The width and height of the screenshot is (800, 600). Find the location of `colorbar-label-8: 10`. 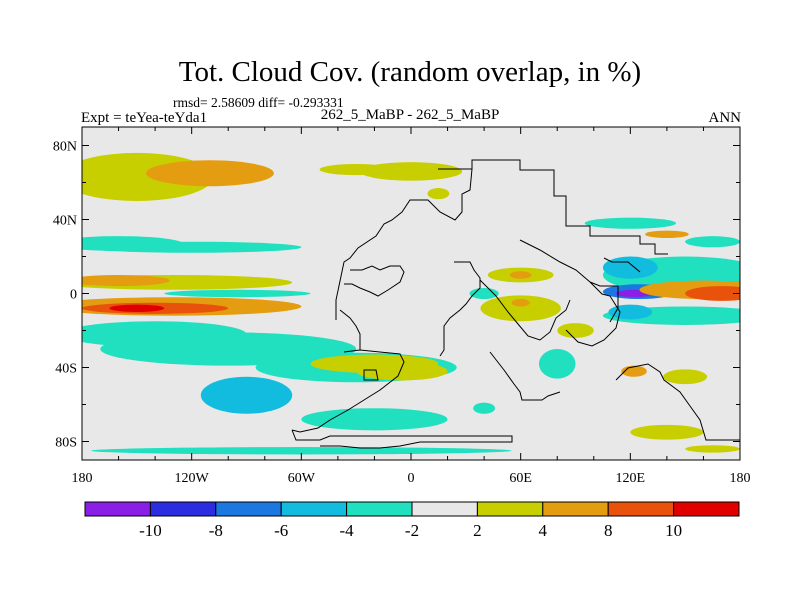

colorbar-label-8: 10 is located at coordinates (673, 530).